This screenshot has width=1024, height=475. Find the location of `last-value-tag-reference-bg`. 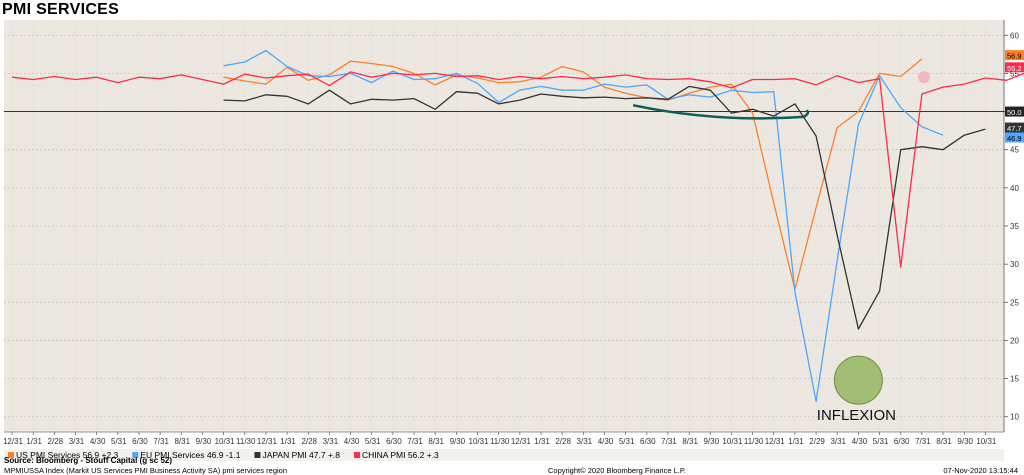

last-value-tag-reference-bg is located at coordinates (1014, 111).